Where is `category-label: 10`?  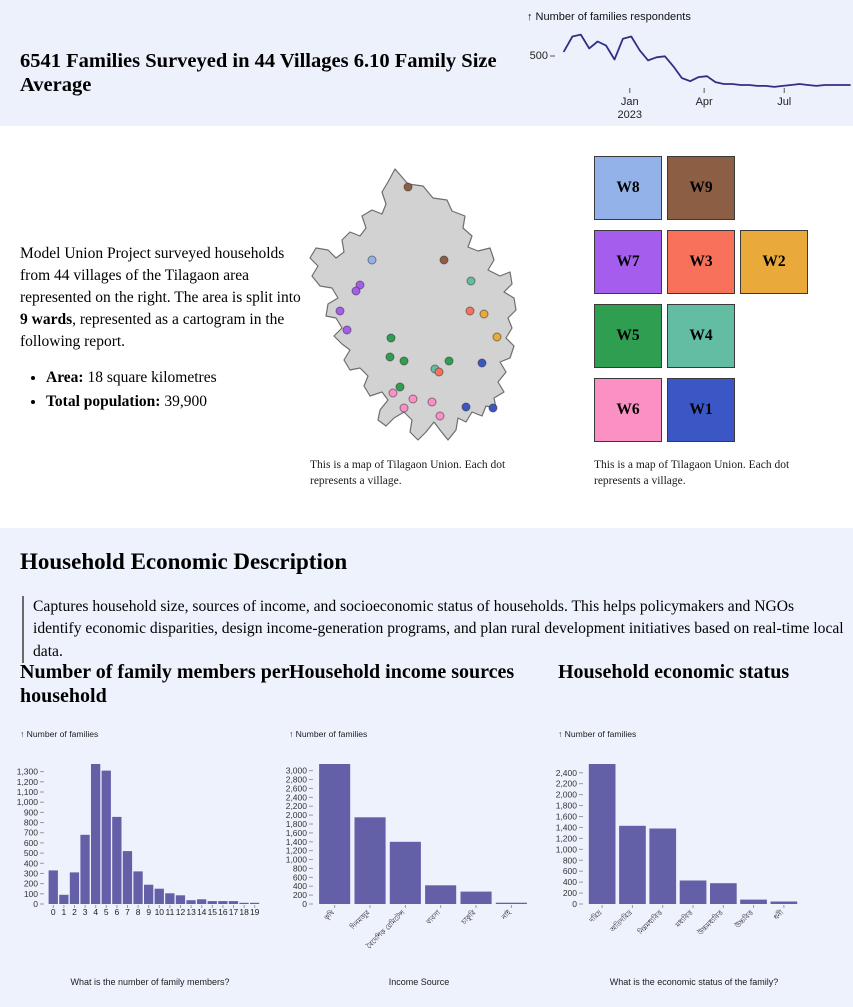 category-label: 10 is located at coordinates (160, 912).